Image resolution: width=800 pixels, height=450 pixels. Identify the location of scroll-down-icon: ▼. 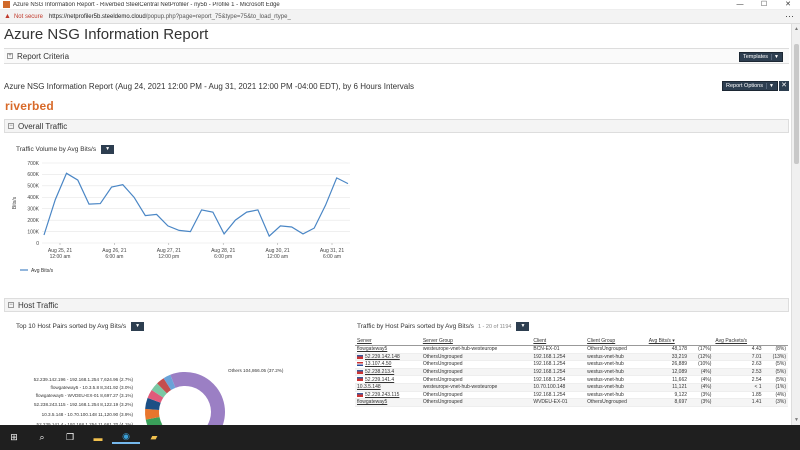
(796, 420).